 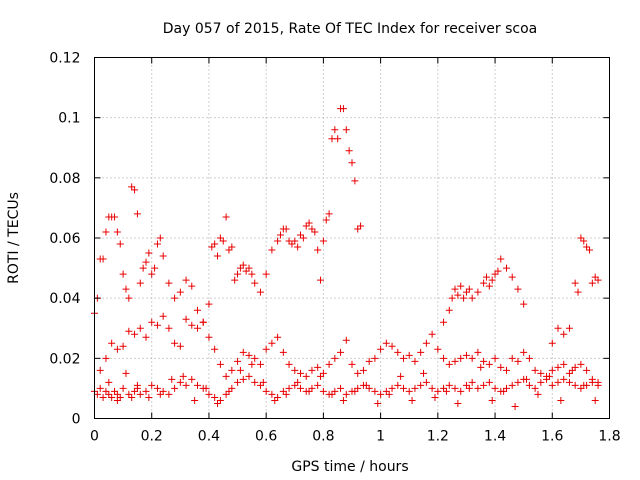 What do you see at coordinates (64, 179) in the screenshot?
I see `y-tick-label: 0.08` at bounding box center [64, 179].